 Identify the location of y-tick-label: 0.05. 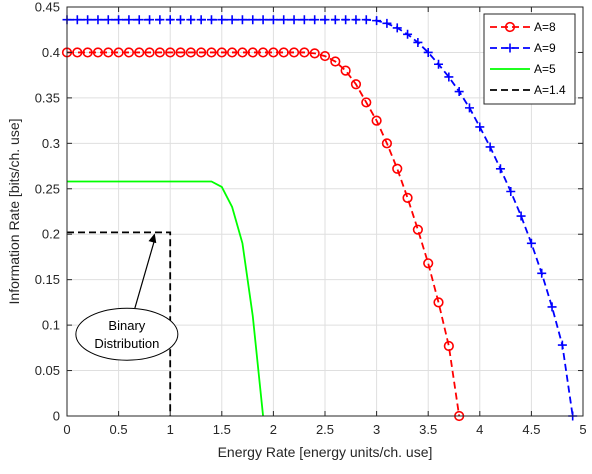
(47, 370).